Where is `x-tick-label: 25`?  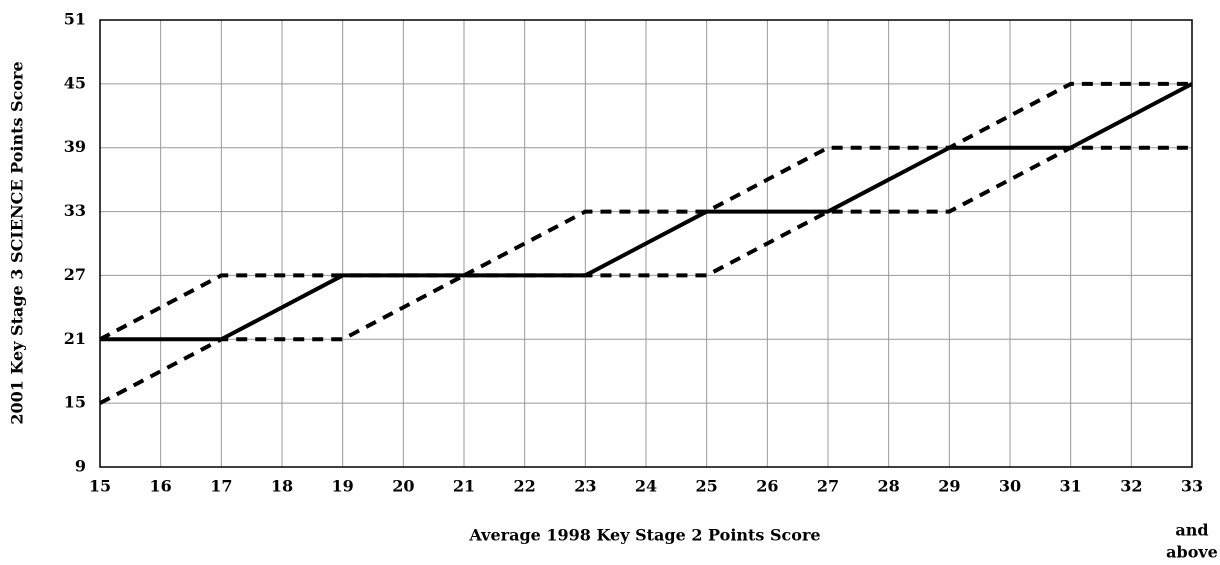 x-tick-label: 25 is located at coordinates (707, 486).